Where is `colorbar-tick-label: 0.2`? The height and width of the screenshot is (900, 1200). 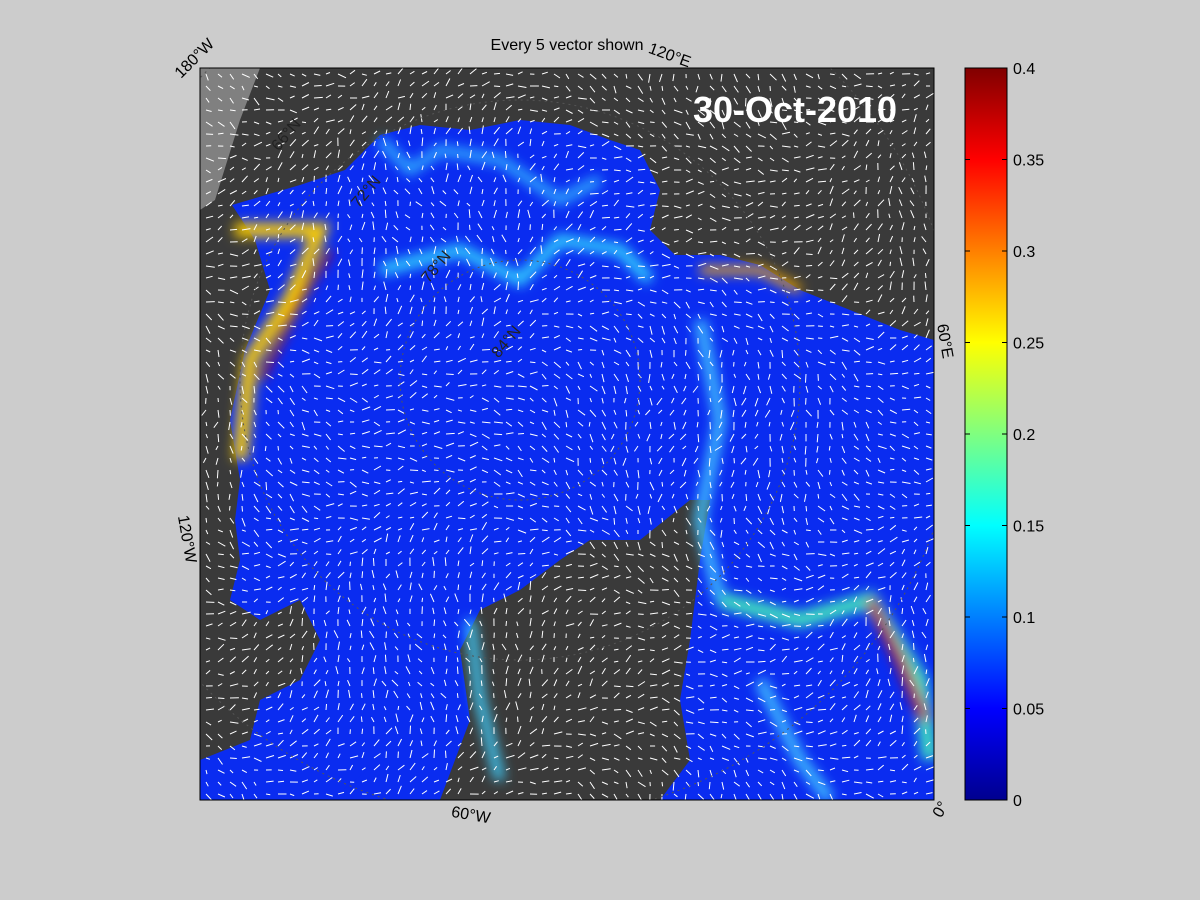 colorbar-tick-label: 0.2 is located at coordinates (1024, 435).